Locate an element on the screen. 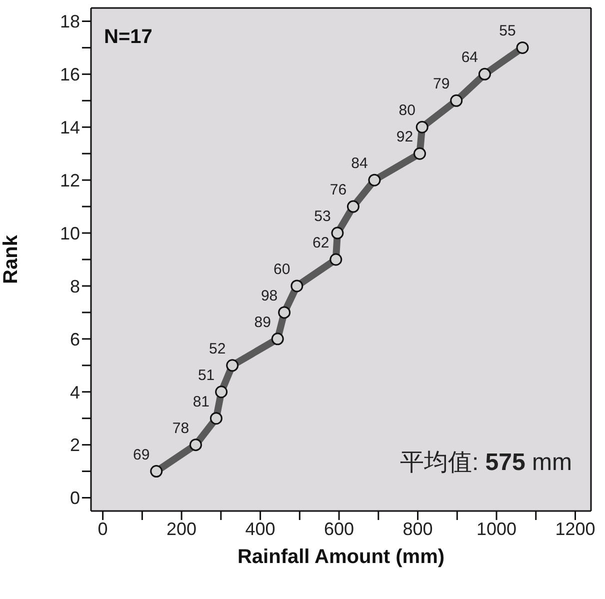 This screenshot has width=605, height=599. x-tick-label: 1000 is located at coordinates (496, 528).